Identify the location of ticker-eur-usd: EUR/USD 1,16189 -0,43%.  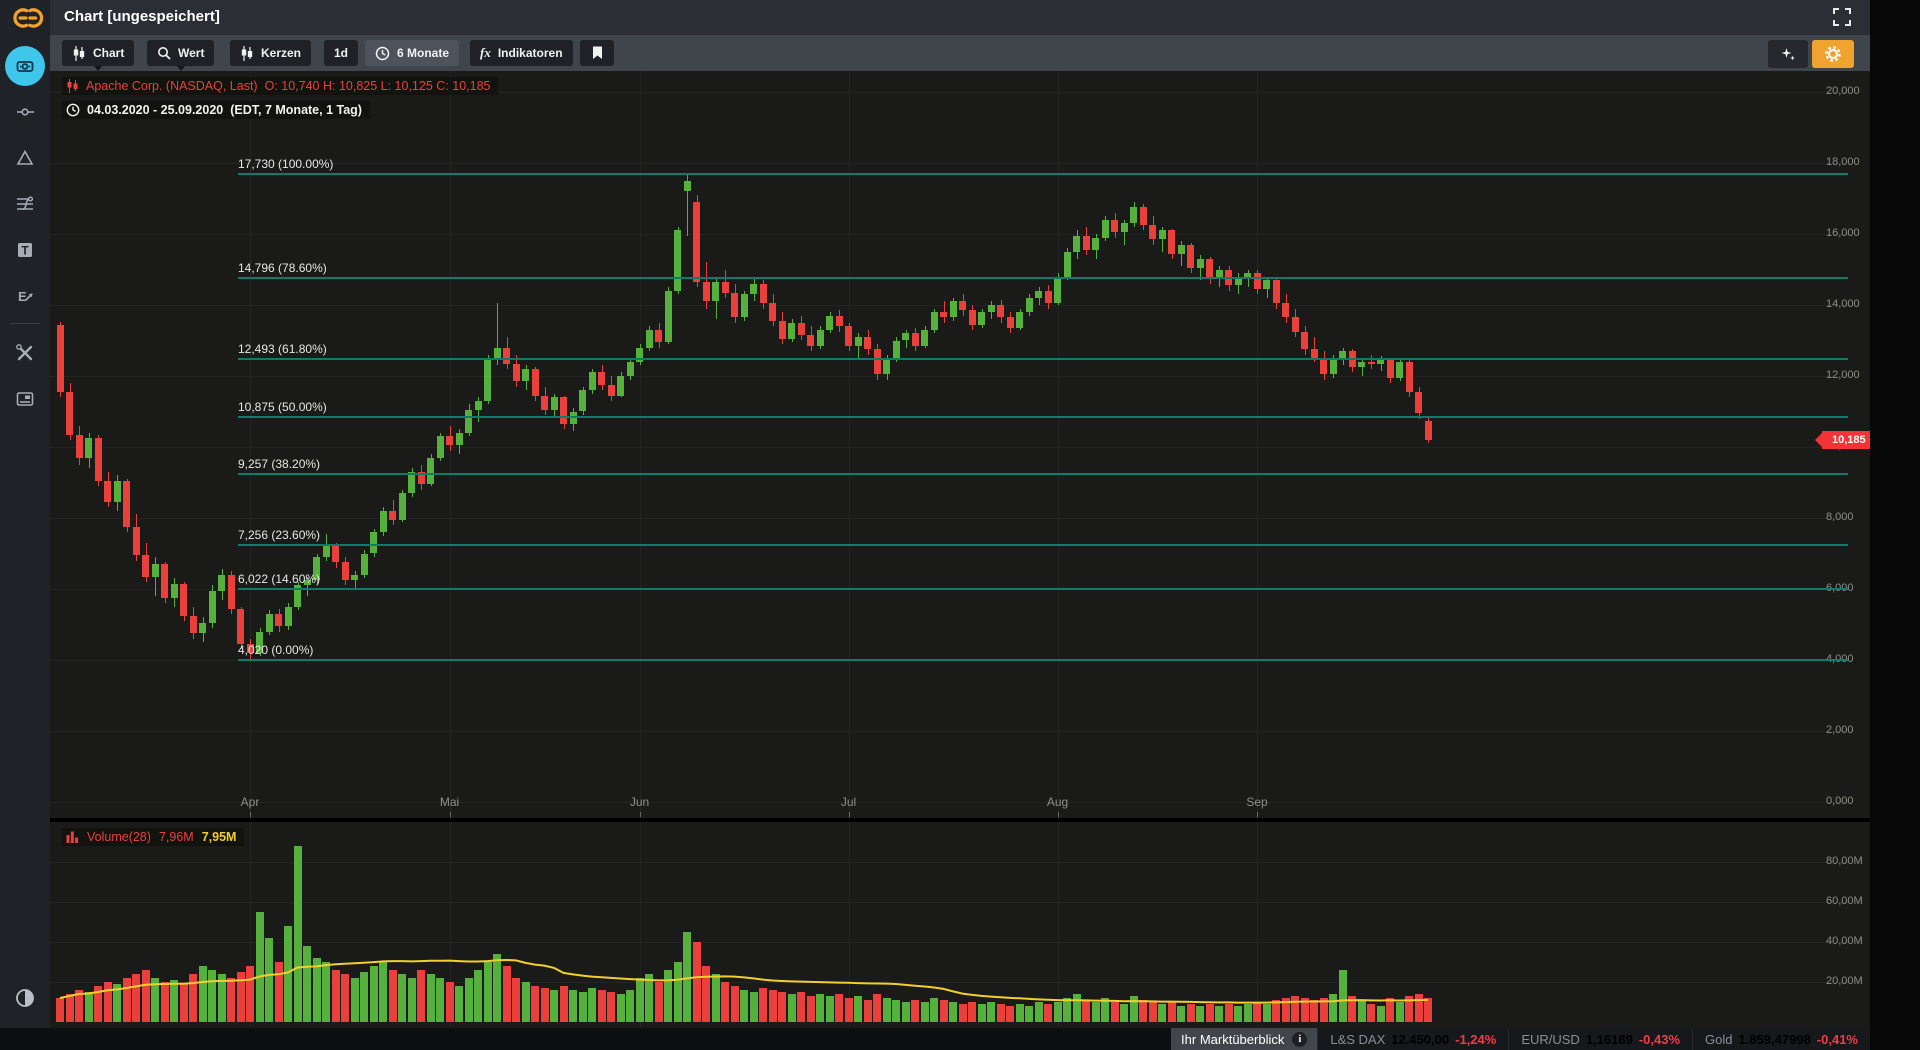
(1600, 1039).